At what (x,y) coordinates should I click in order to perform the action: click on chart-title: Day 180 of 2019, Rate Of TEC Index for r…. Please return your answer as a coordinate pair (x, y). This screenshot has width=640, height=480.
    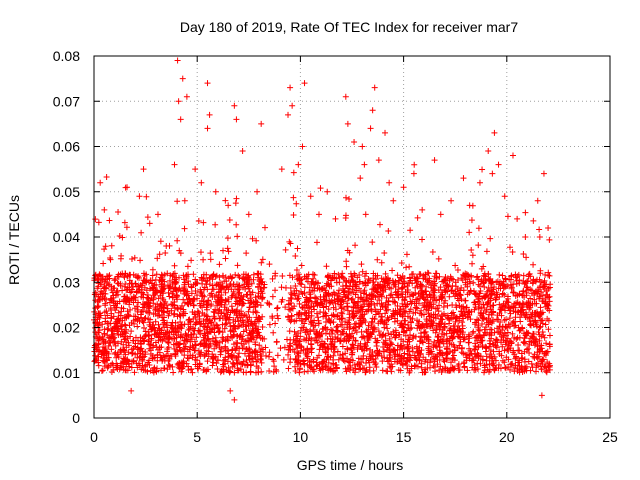
    Looking at the image, I should click on (349, 27).